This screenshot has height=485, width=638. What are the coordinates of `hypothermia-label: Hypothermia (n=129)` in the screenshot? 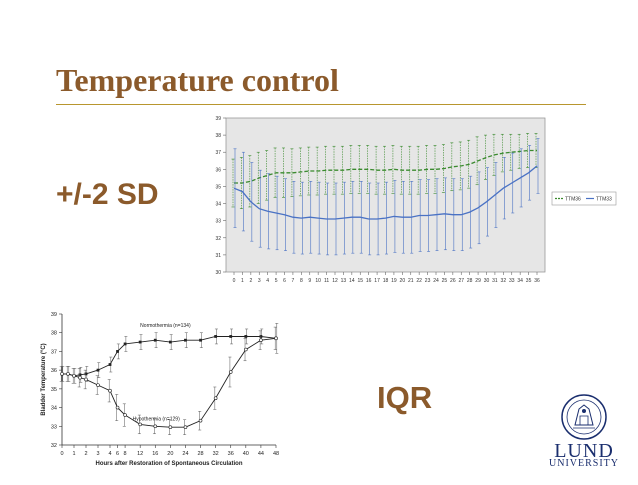 It's located at (156, 420).